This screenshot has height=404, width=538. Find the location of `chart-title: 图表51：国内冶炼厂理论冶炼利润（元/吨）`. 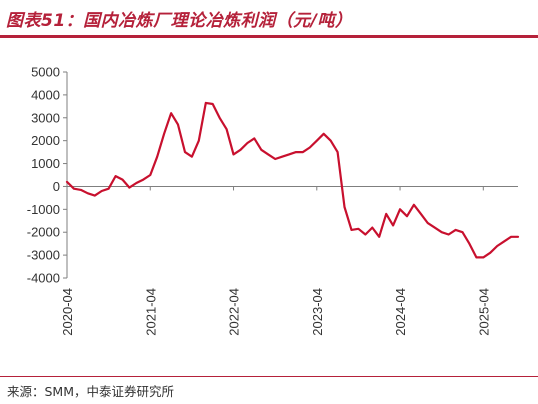

chart-title: 图表51：国内冶炼厂理论冶炼利润（元/吨） is located at coordinates (179, 21).